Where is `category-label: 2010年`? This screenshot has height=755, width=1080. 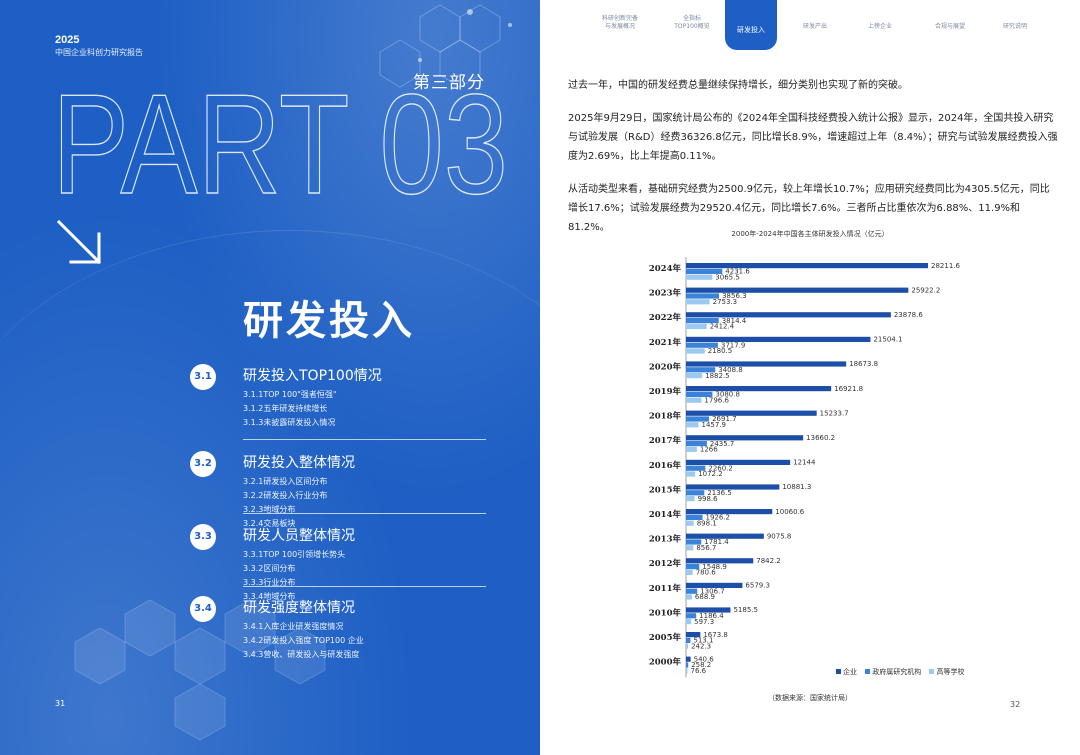 category-label: 2010年 is located at coordinates (665, 612).